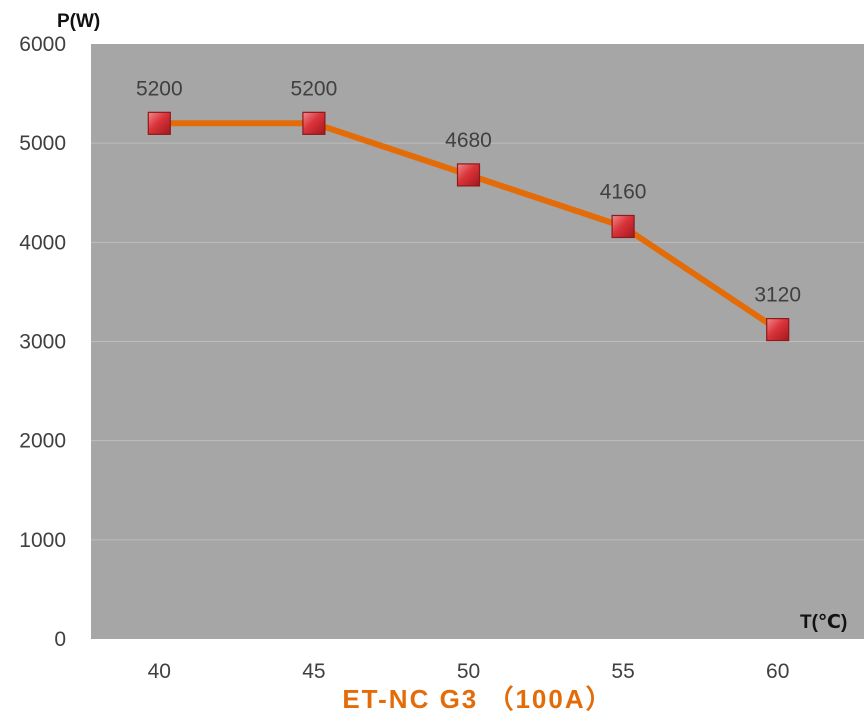 Image resolution: width=864 pixels, height=718 pixels. I want to click on chart-title: ET-NC G3 （100A）, so click(477, 699).